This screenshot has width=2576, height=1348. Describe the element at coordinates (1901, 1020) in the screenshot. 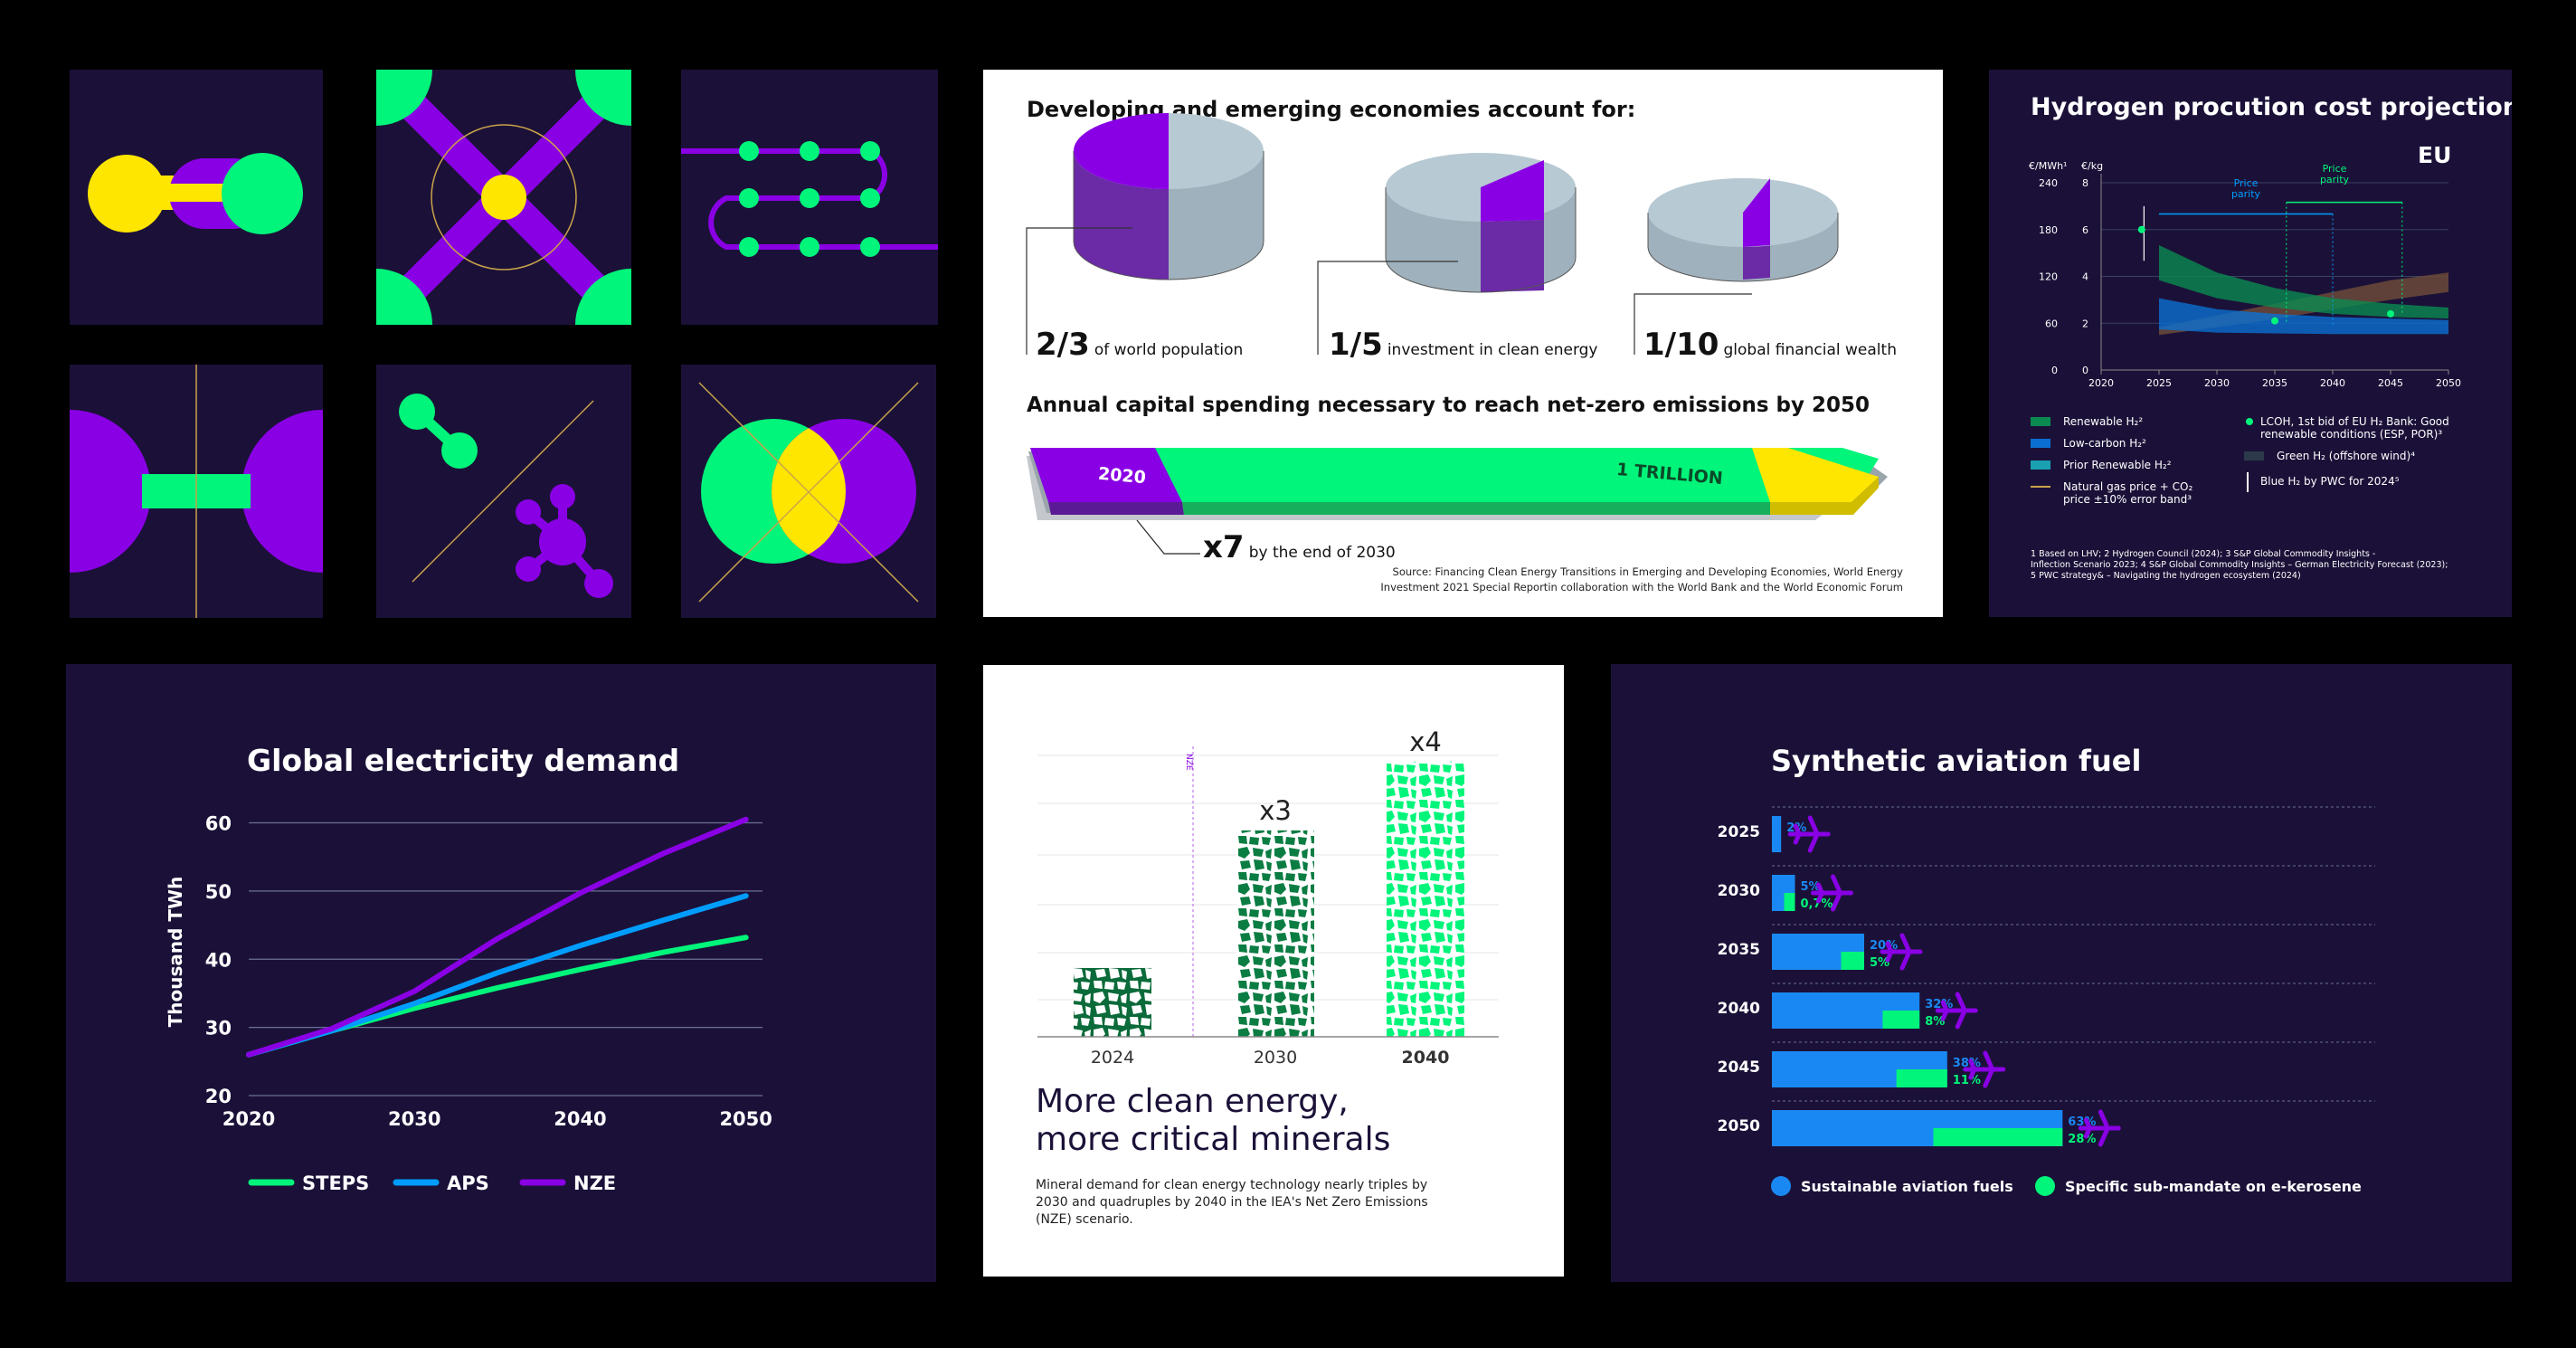

I see `bar-ekerosene-2040` at that location.